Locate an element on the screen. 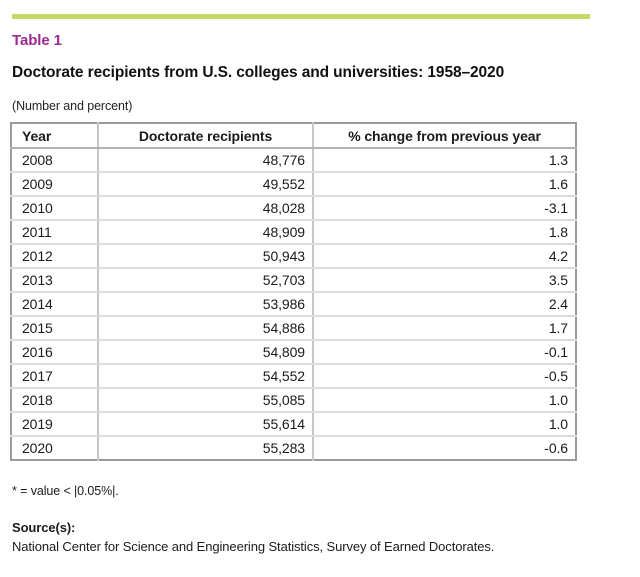 This screenshot has height=577, width=640. table-row: 2010 48,028 -3.1 is located at coordinates (293, 208).